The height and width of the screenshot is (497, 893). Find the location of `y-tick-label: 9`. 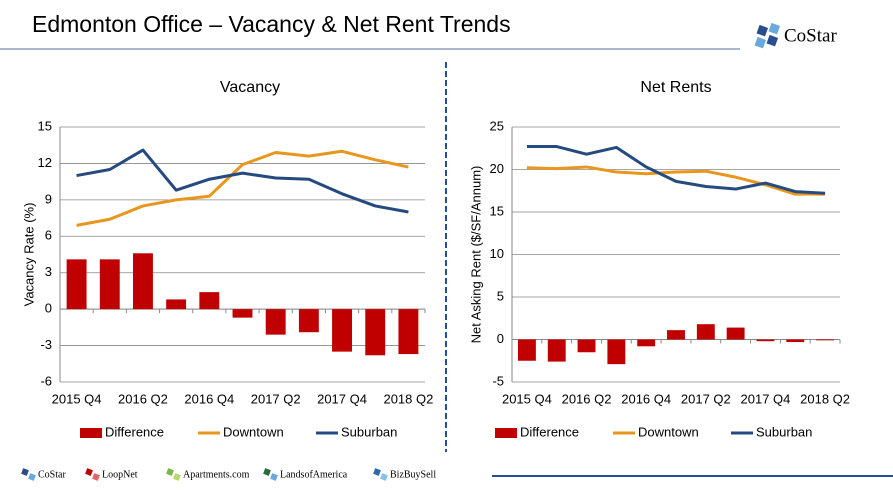

y-tick-label: 9 is located at coordinates (48, 198).